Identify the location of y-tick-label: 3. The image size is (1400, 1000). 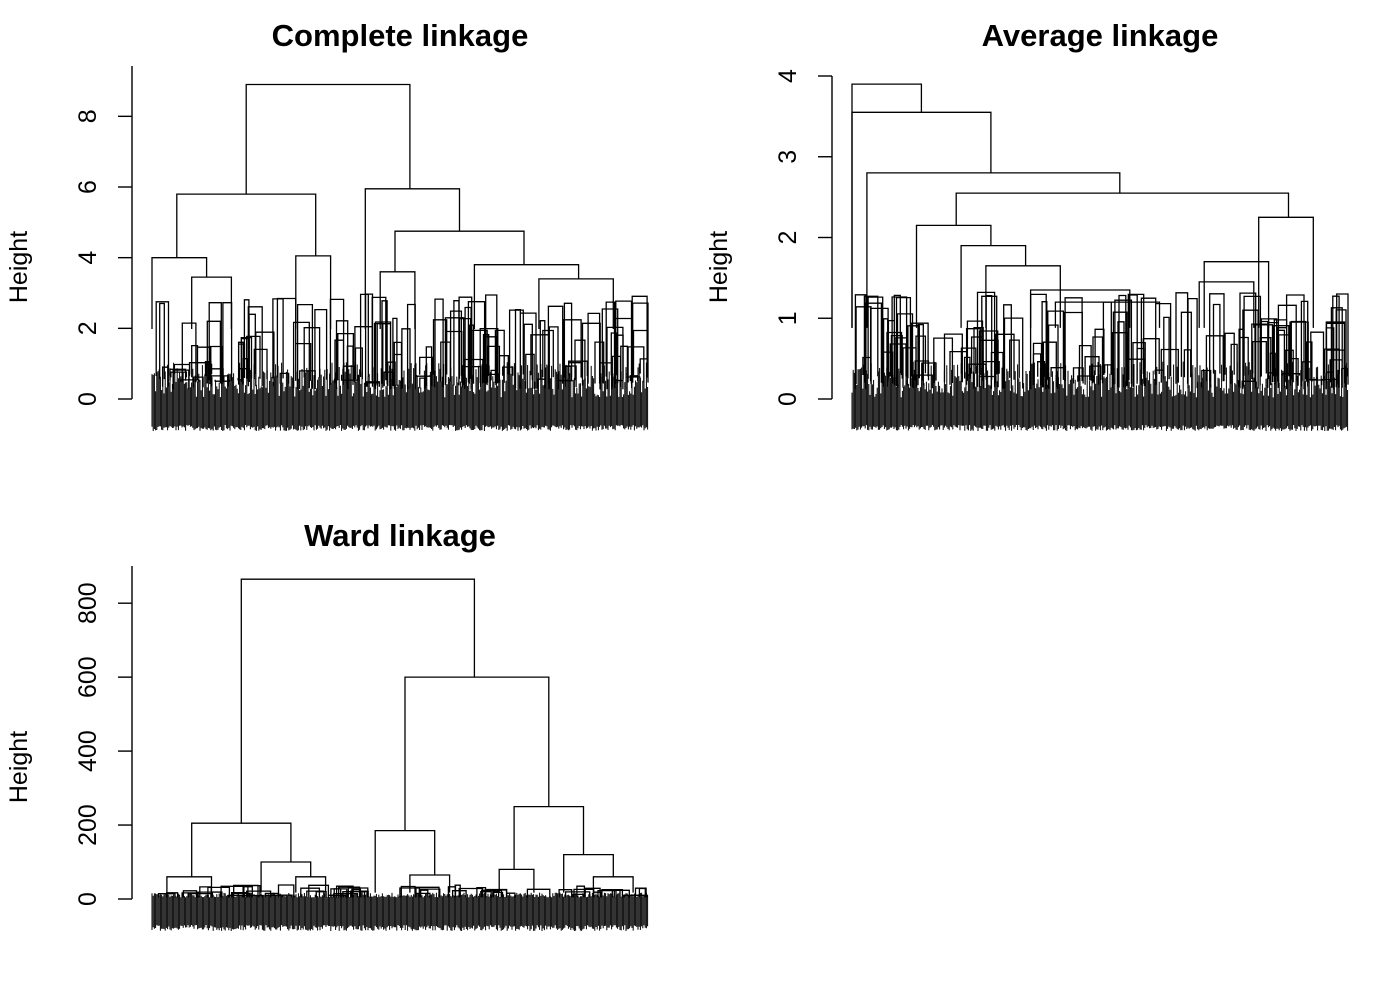
(788, 157).